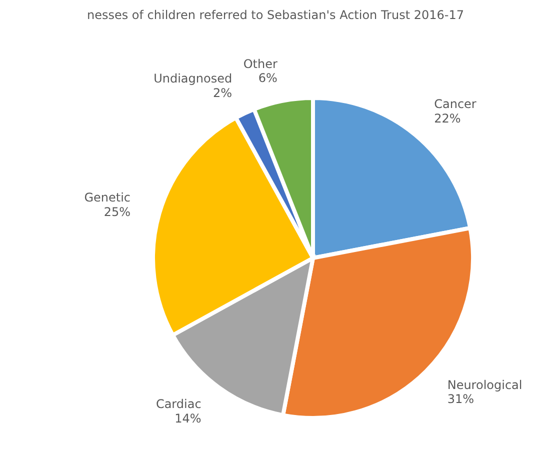 This screenshot has width=551, height=463. What do you see at coordinates (193, 78) in the screenshot?
I see `slice-label: Undiagnosed` at bounding box center [193, 78].